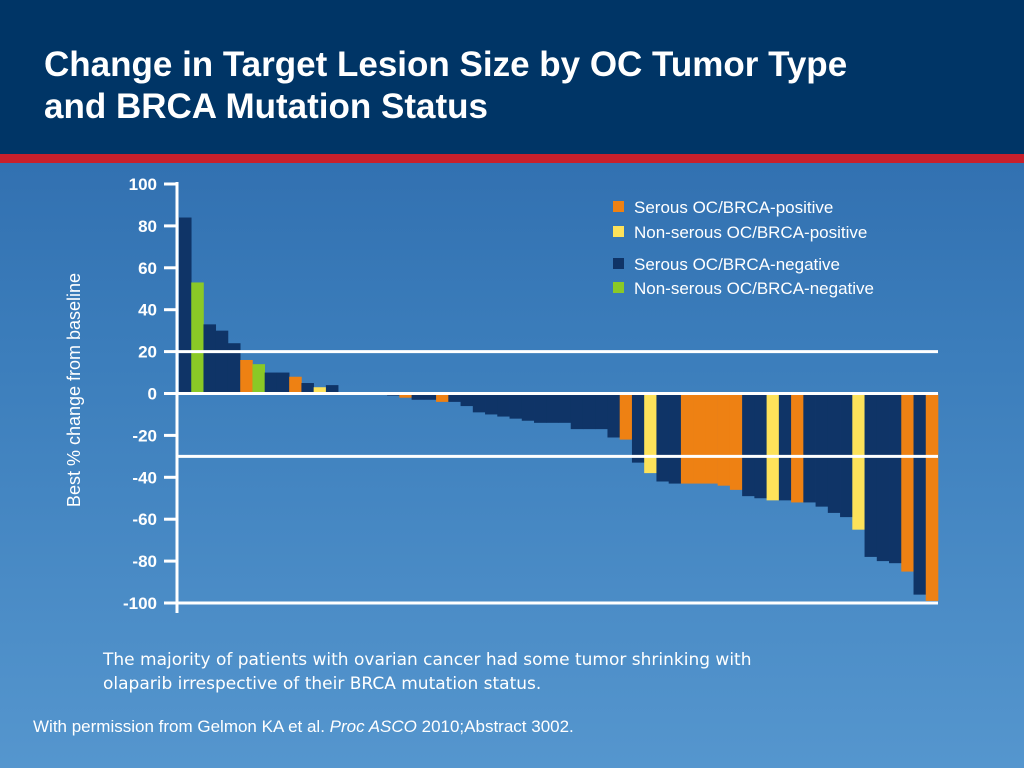  I want to click on y-axis-label: Best % change from baseline, so click(74, 390).